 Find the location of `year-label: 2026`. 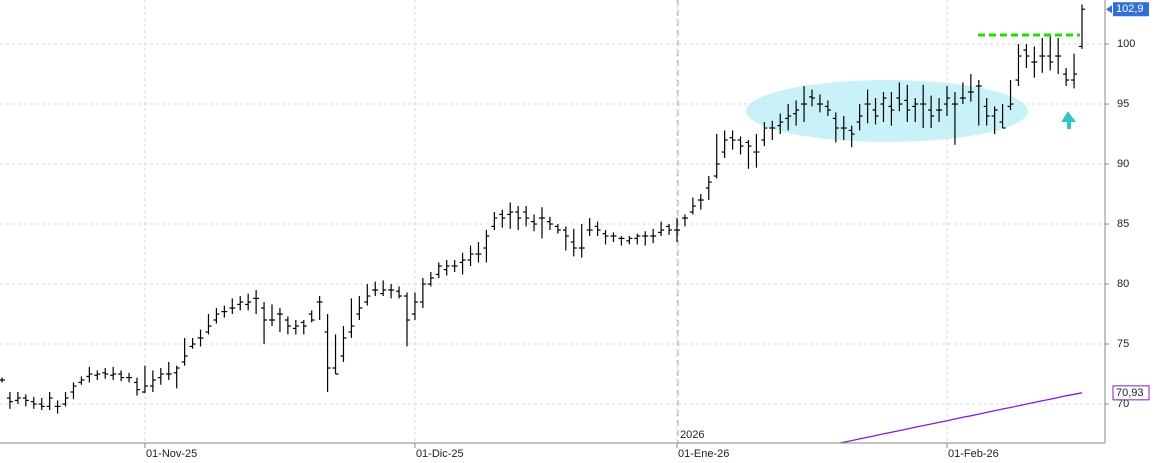

year-label: 2026 is located at coordinates (692, 435).